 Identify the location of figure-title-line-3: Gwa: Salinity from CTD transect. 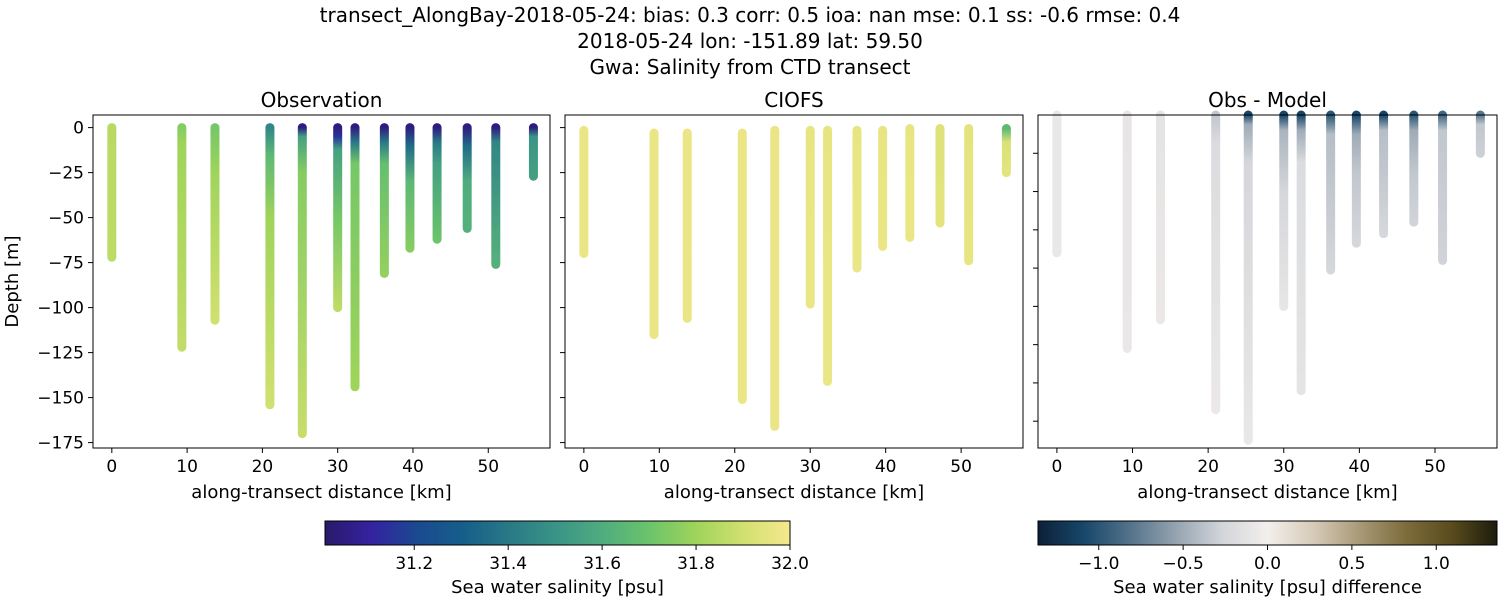
(750, 67).